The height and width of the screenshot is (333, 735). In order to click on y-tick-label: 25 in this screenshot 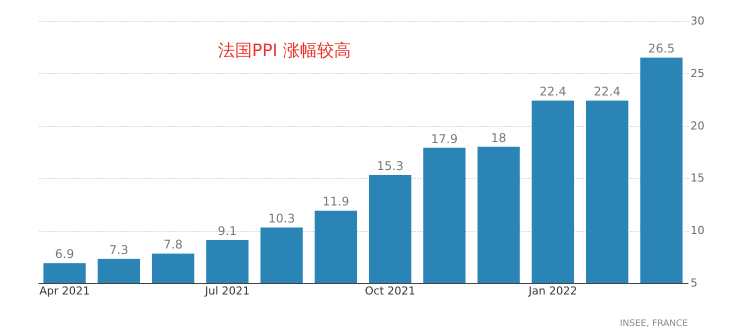, I will do `click(697, 73)`.